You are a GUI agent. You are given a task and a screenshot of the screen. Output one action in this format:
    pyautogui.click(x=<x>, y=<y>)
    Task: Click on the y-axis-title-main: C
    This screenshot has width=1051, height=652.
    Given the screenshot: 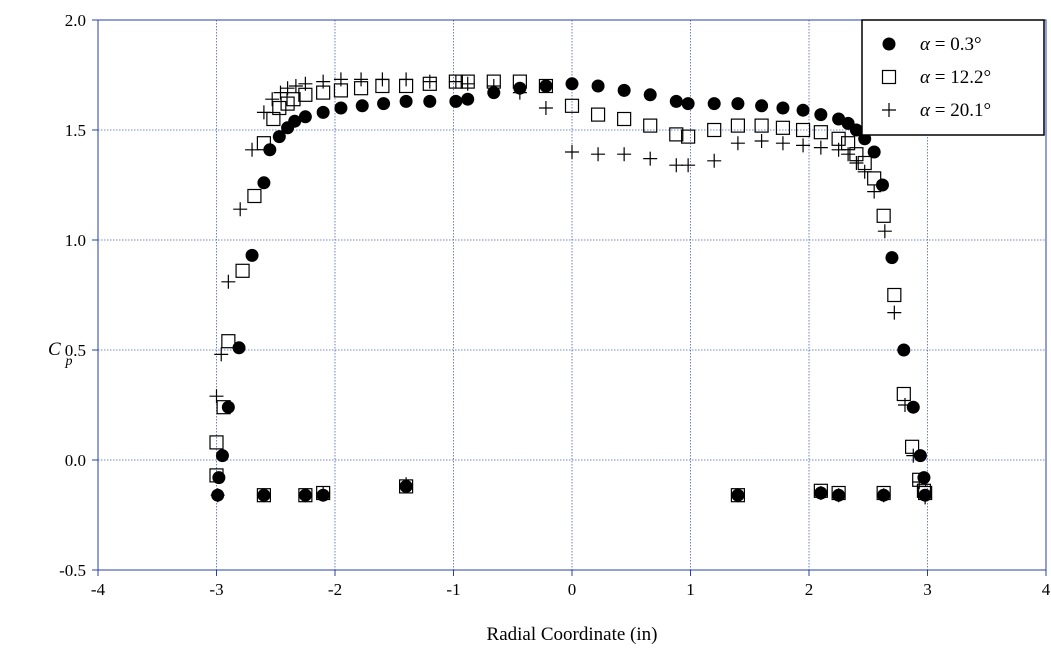 What is the action you would take?
    pyautogui.click(x=54, y=349)
    